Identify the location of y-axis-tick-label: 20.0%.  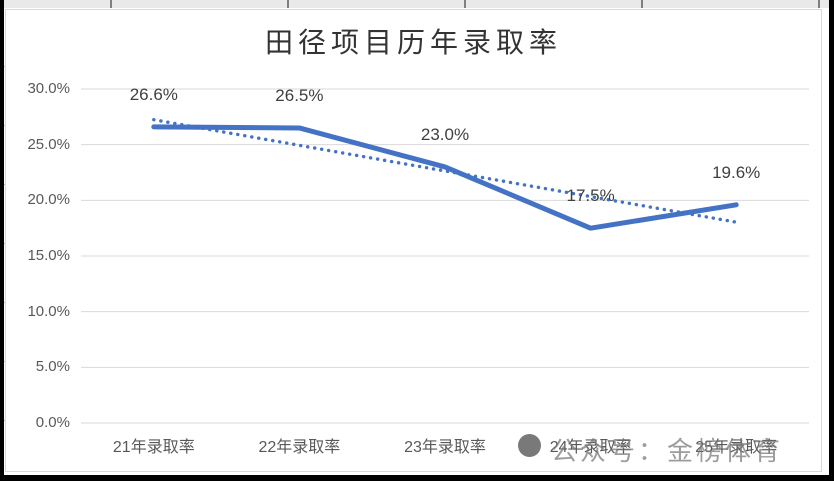
(48, 200).